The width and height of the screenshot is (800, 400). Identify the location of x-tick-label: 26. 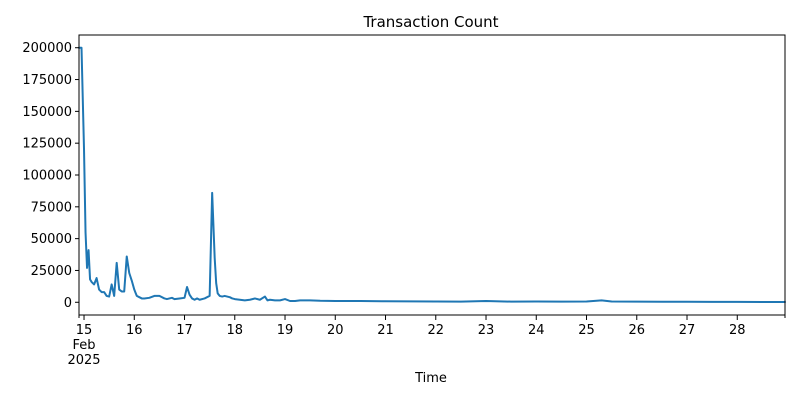
(636, 330).